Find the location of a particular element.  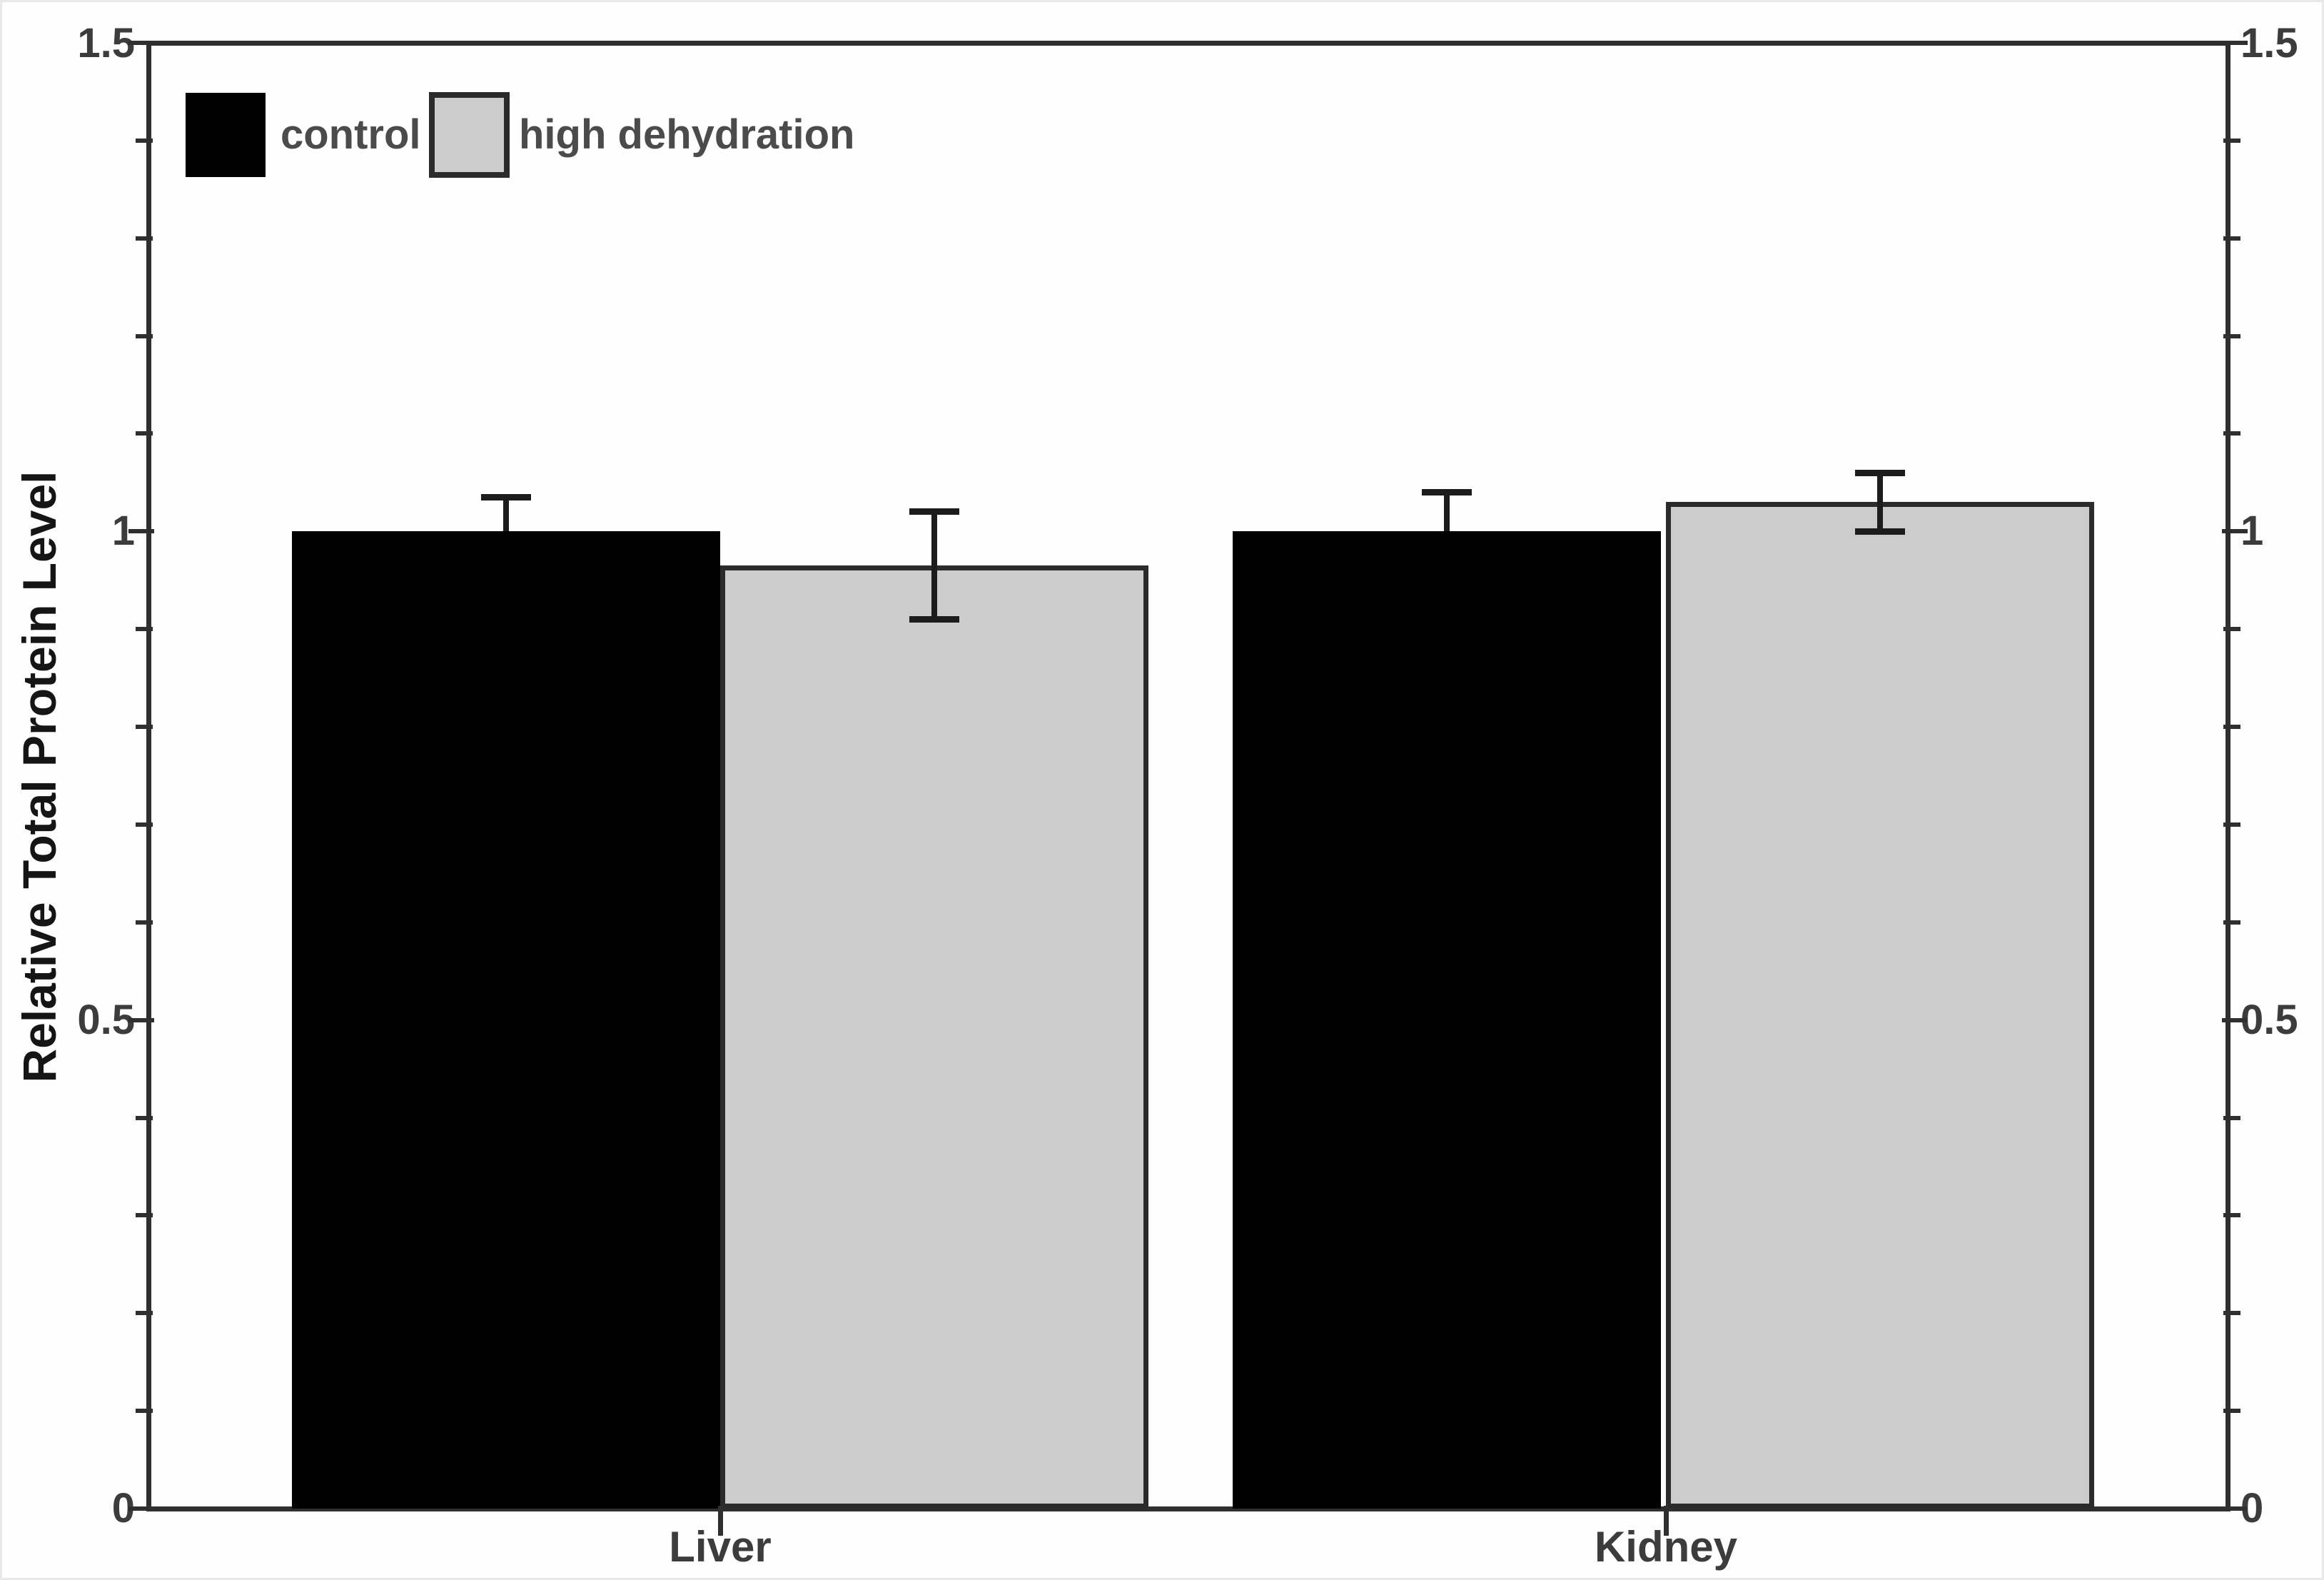

left-axis-tick-0.3 is located at coordinates (144, 1215).